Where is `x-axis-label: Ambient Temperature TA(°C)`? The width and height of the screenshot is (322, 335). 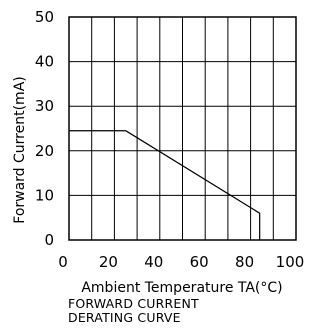
x-axis-label: Ambient Temperature TA(°C) is located at coordinates (181, 288).